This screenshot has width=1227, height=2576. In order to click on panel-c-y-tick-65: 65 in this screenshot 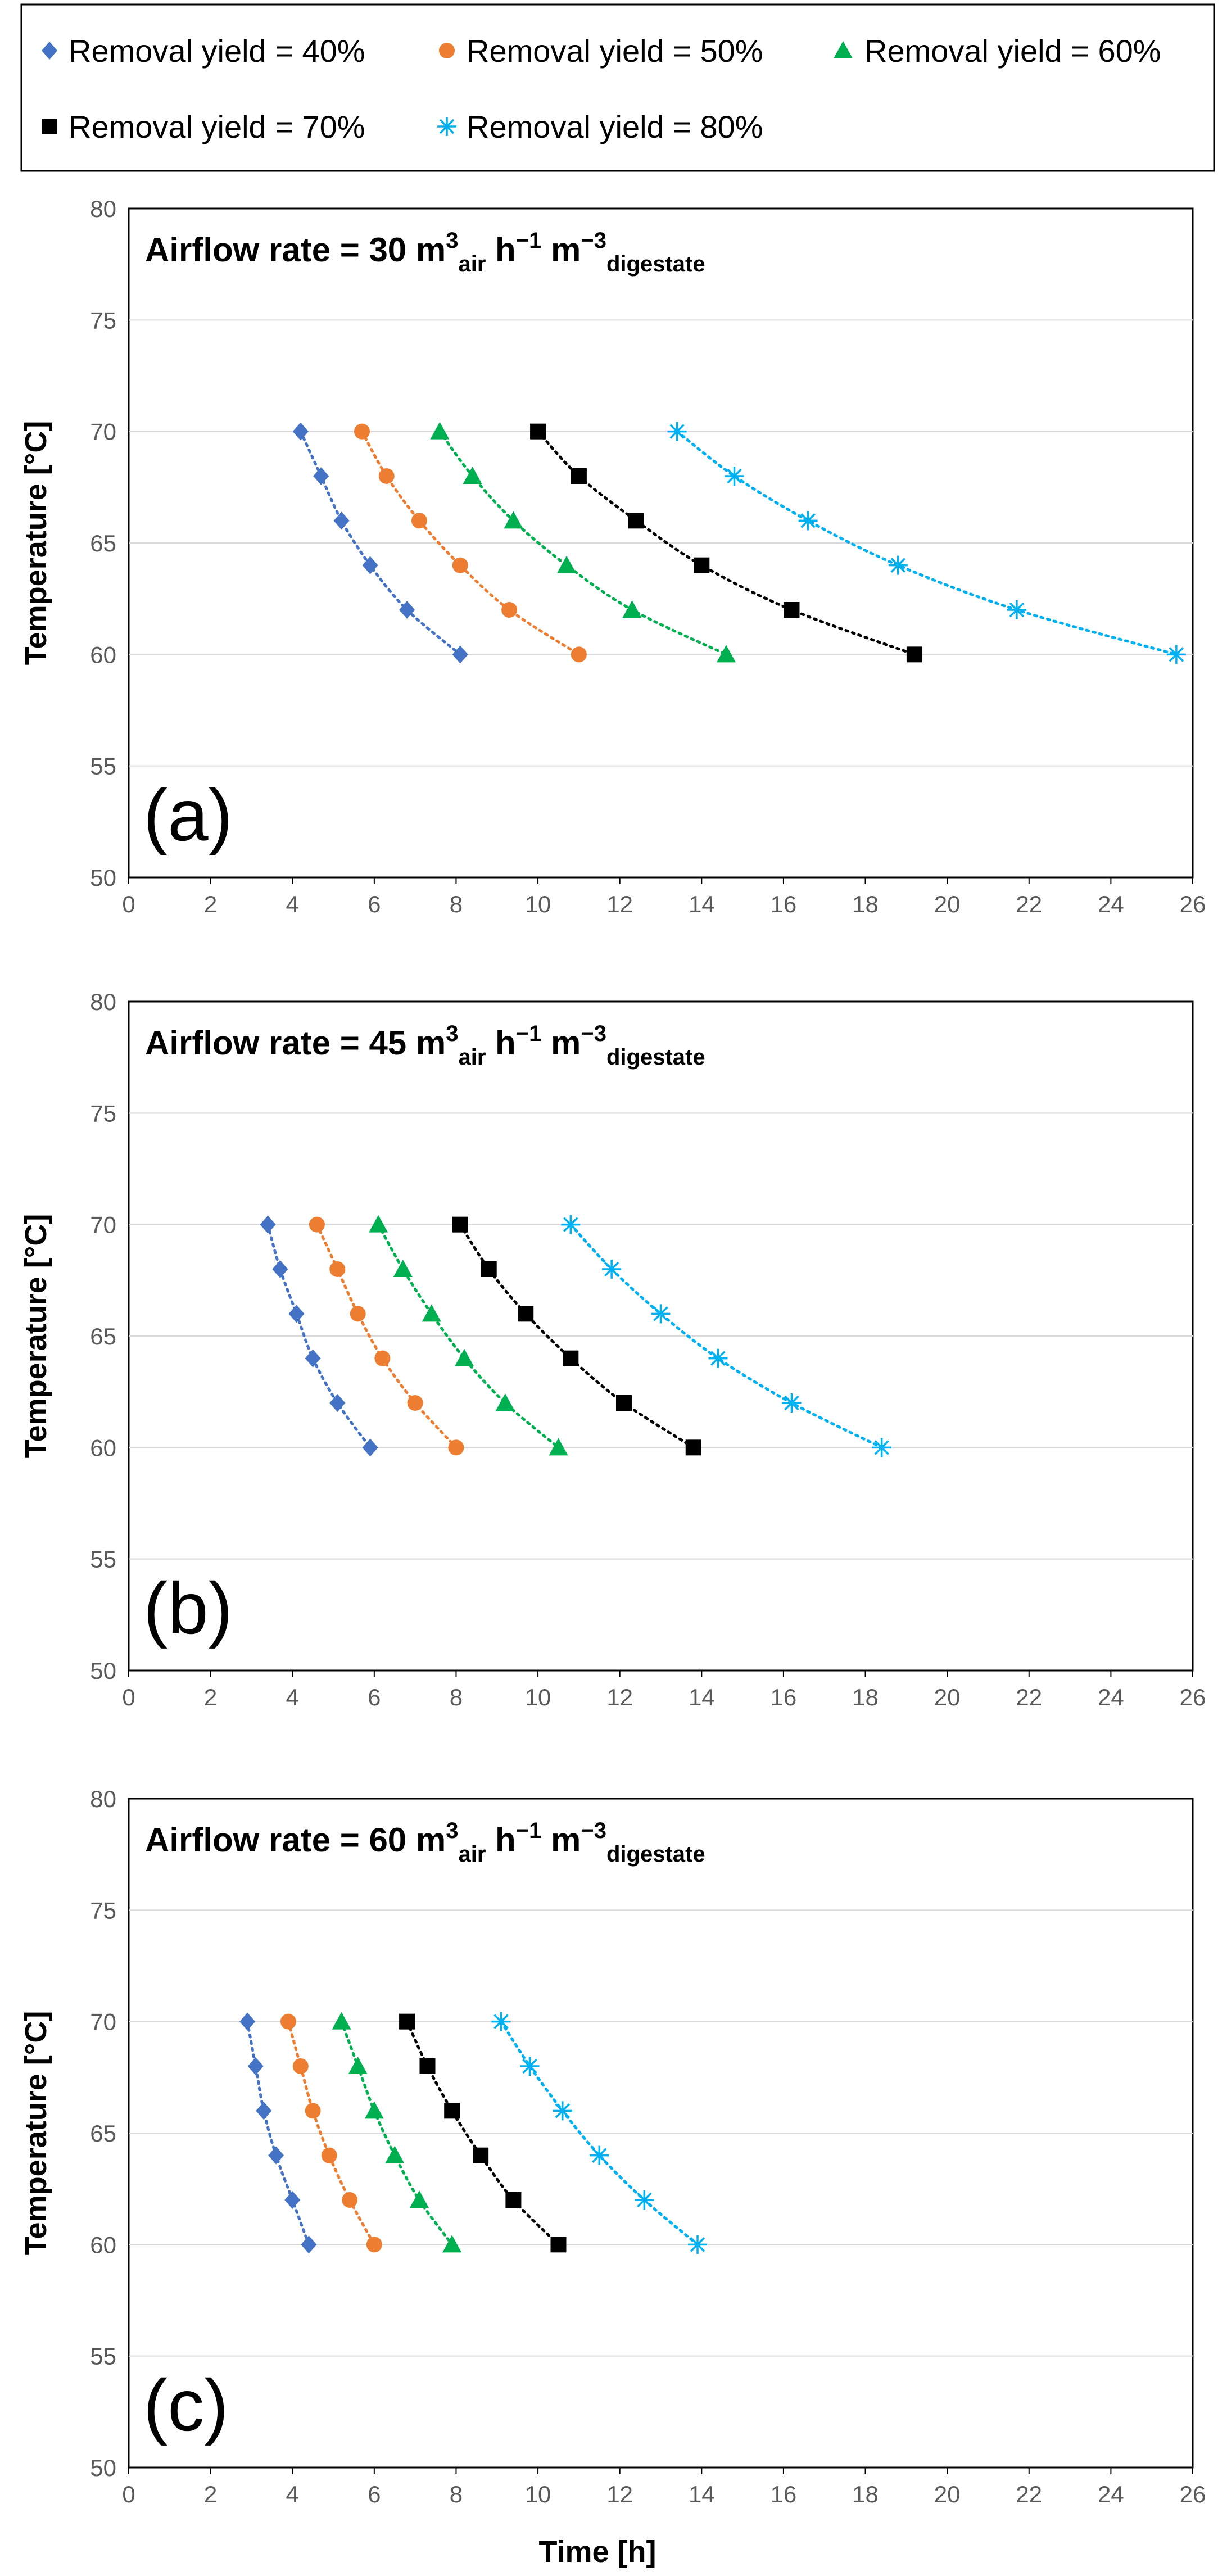, I will do `click(103, 2133)`.